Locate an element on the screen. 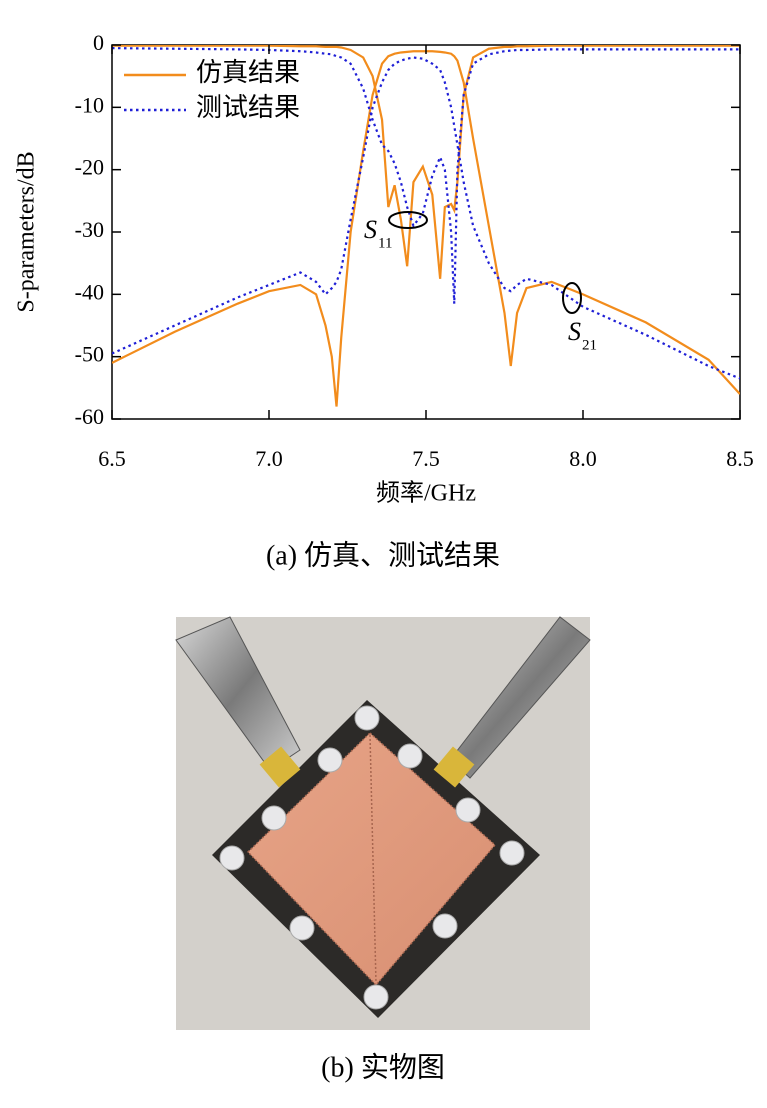 The width and height of the screenshot is (767, 1108). y-tick-label: -30 is located at coordinates (89, 229).